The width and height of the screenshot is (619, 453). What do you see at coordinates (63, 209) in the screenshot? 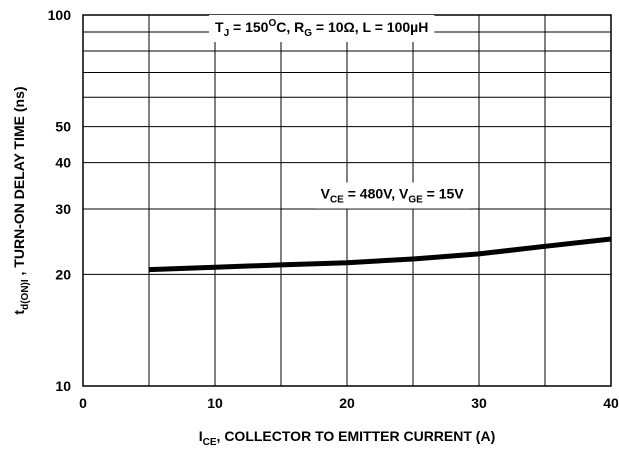
I see `y-tick-label: 30` at bounding box center [63, 209].